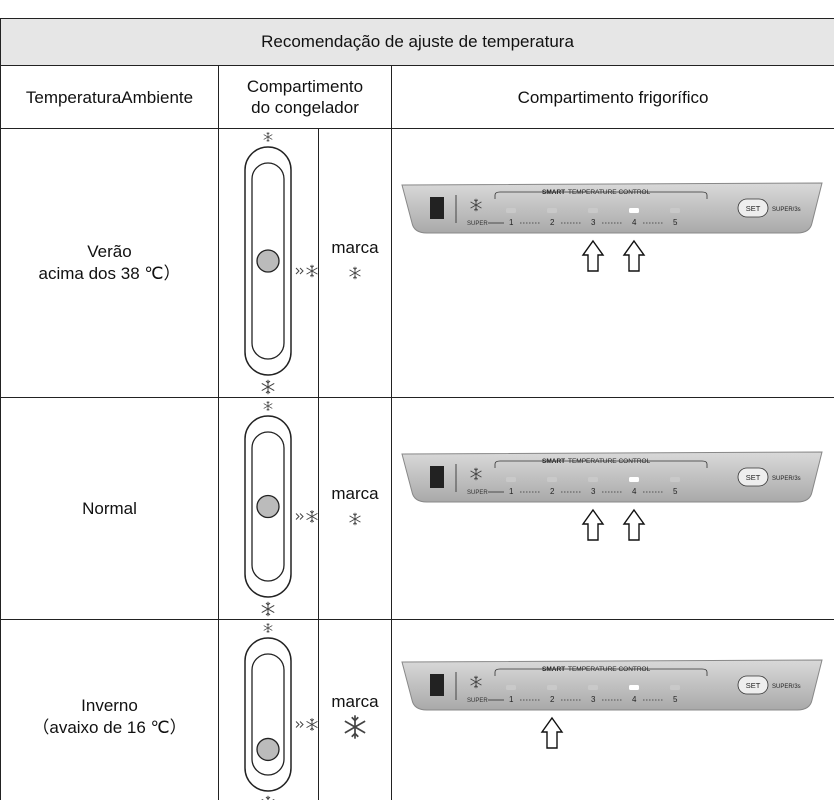 Image resolution: width=834 pixels, height=800 pixels. Describe the element at coordinates (109, 263) in the screenshot. I see `ambient-cell: Verão acima dos 38 ℃）` at that location.